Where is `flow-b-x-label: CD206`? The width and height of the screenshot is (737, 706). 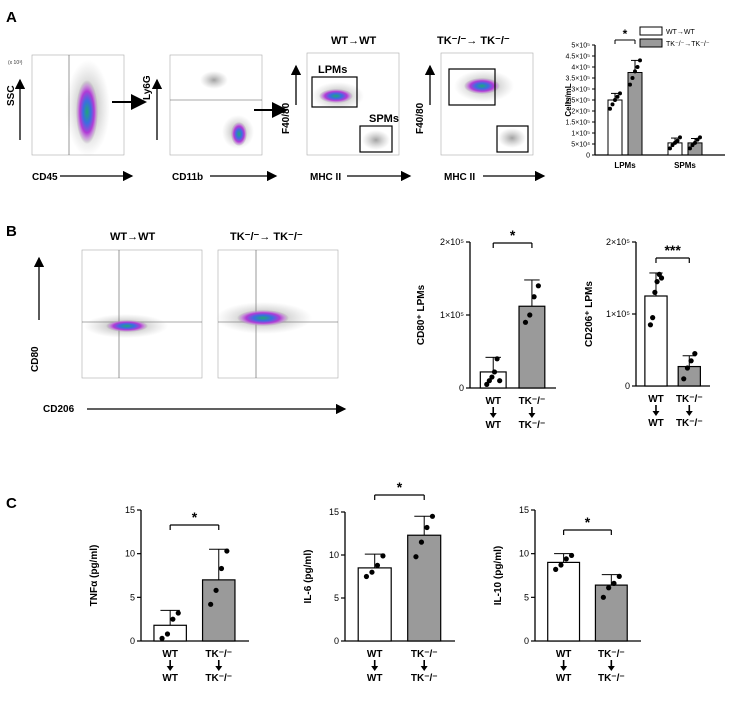 flow-b-x-label: CD206 is located at coordinates (59, 409).